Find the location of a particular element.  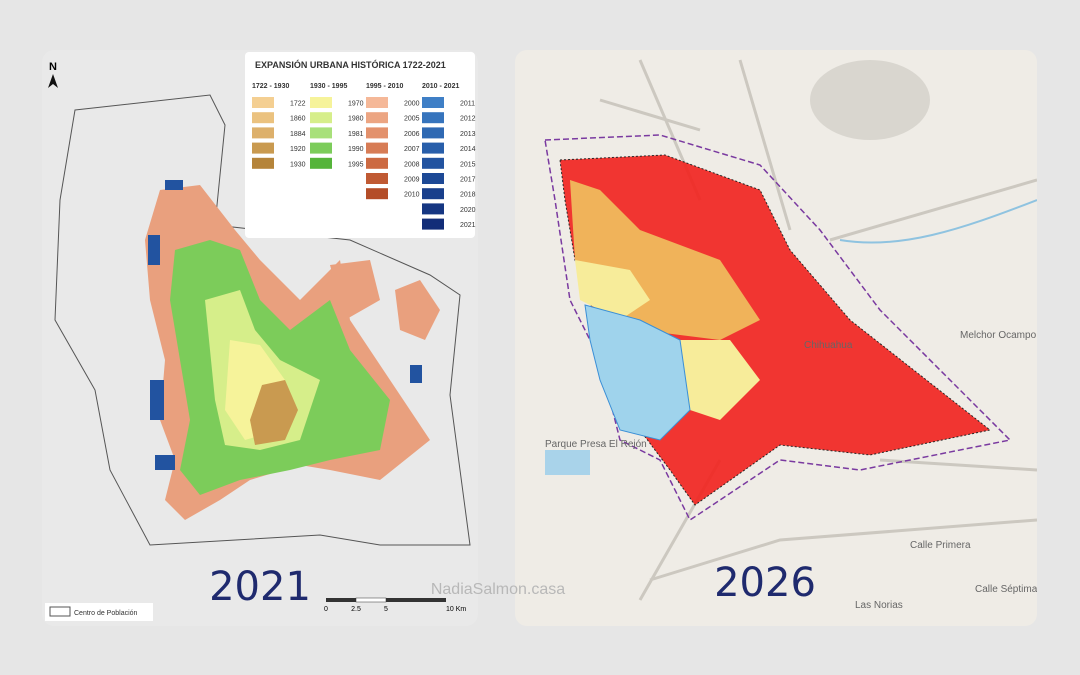

legend-period: 1995 - 2010 is located at coordinates (384, 86).